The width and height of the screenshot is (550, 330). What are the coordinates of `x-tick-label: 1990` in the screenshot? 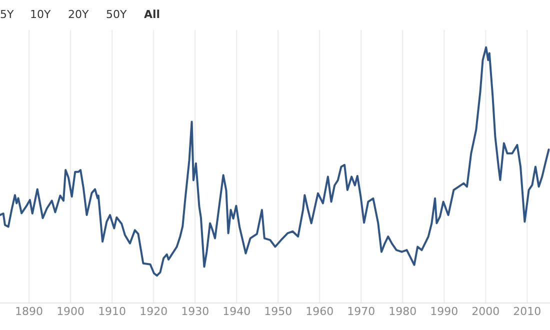 It's located at (444, 311).